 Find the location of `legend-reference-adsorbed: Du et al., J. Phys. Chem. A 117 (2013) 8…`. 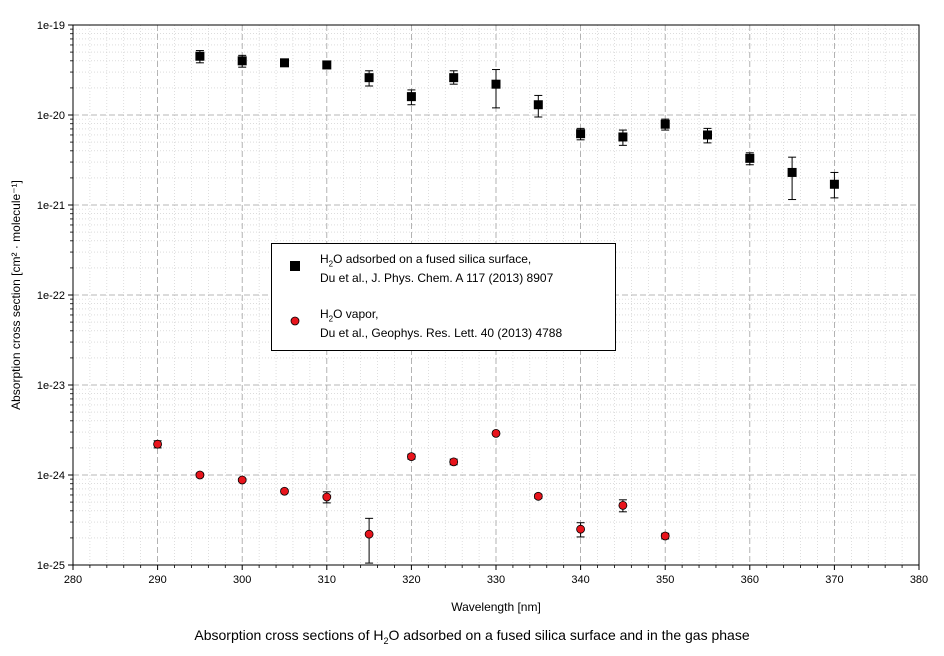

legend-reference-adsorbed: Du et al., J. Phys. Chem. A 117 (2013) 8… is located at coordinates (437, 278).